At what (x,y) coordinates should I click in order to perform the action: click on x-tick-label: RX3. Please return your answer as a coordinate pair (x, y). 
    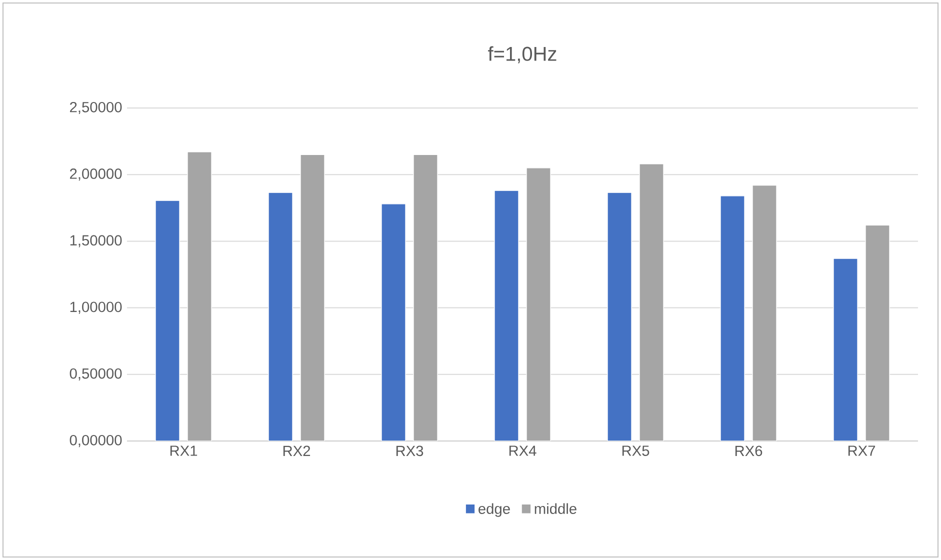
    Looking at the image, I should click on (410, 451).